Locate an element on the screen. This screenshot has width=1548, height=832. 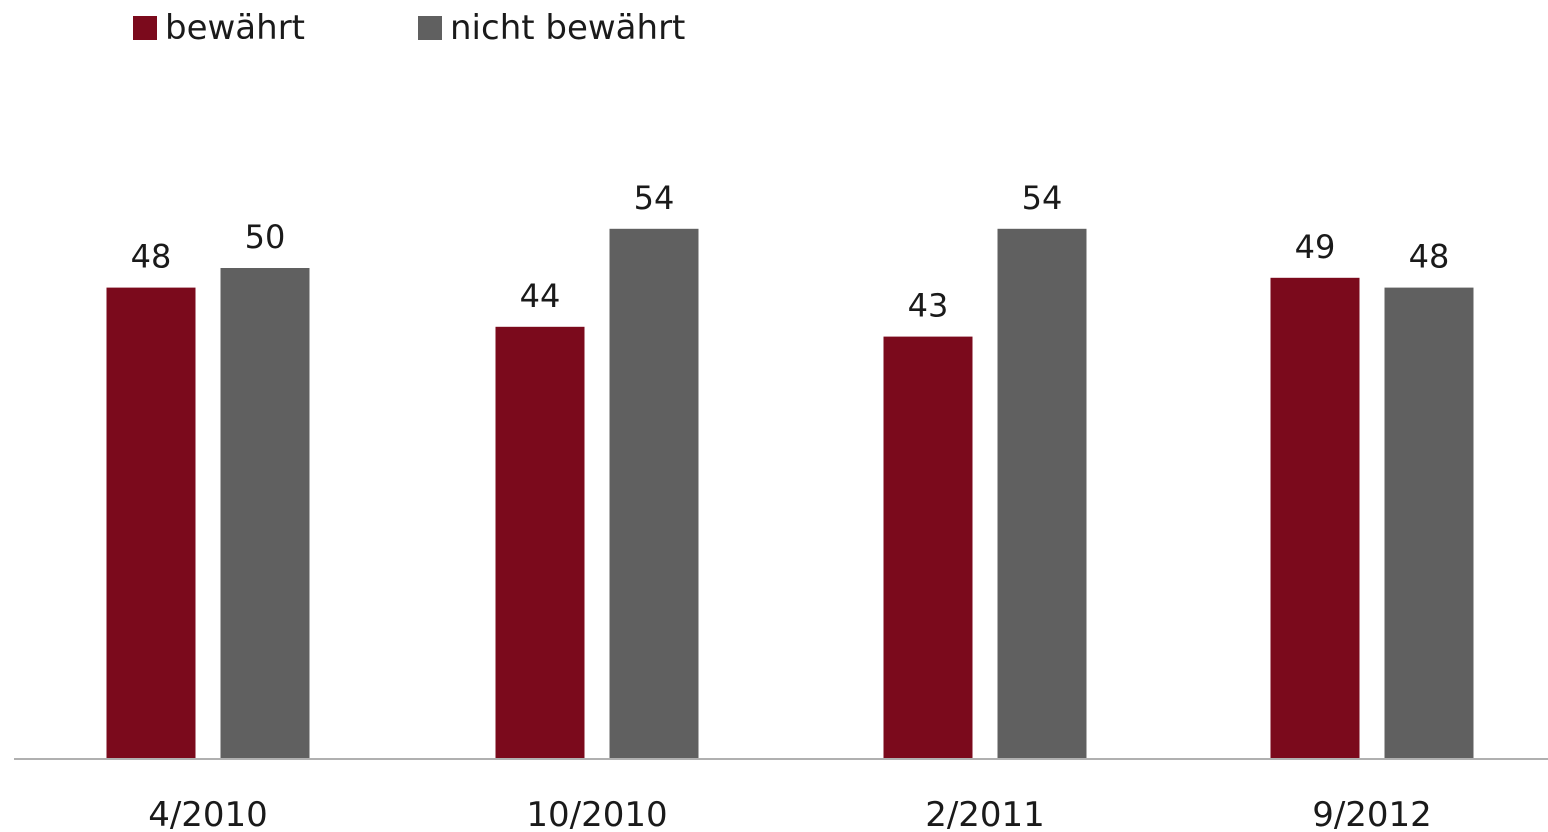
legend-label-bewaehrt: bewährt is located at coordinates (235, 28).